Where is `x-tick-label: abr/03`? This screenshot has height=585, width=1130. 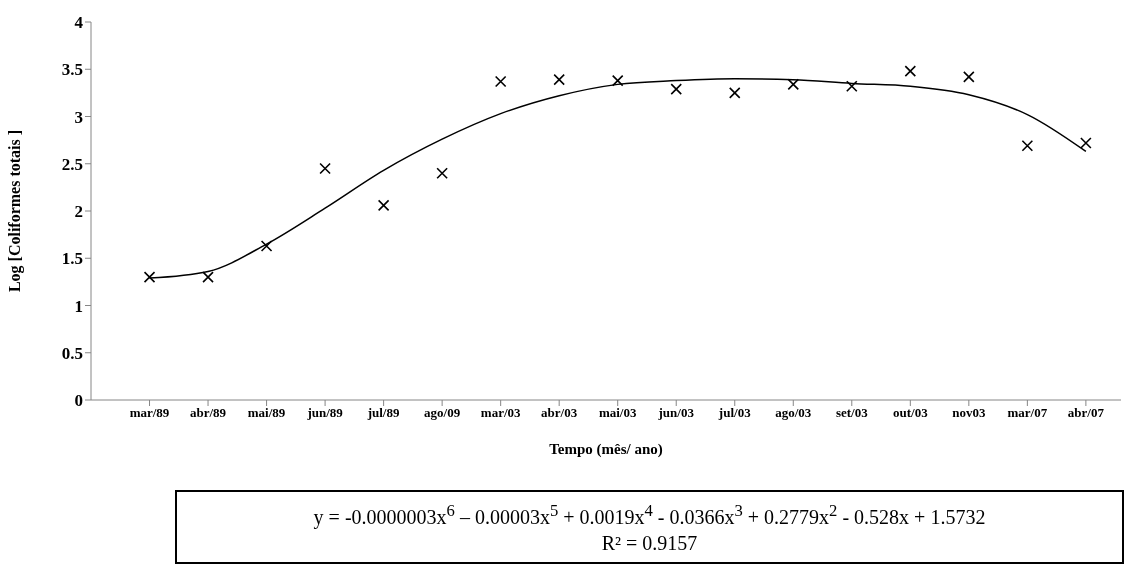 x-tick-label: abr/03 is located at coordinates (559, 413).